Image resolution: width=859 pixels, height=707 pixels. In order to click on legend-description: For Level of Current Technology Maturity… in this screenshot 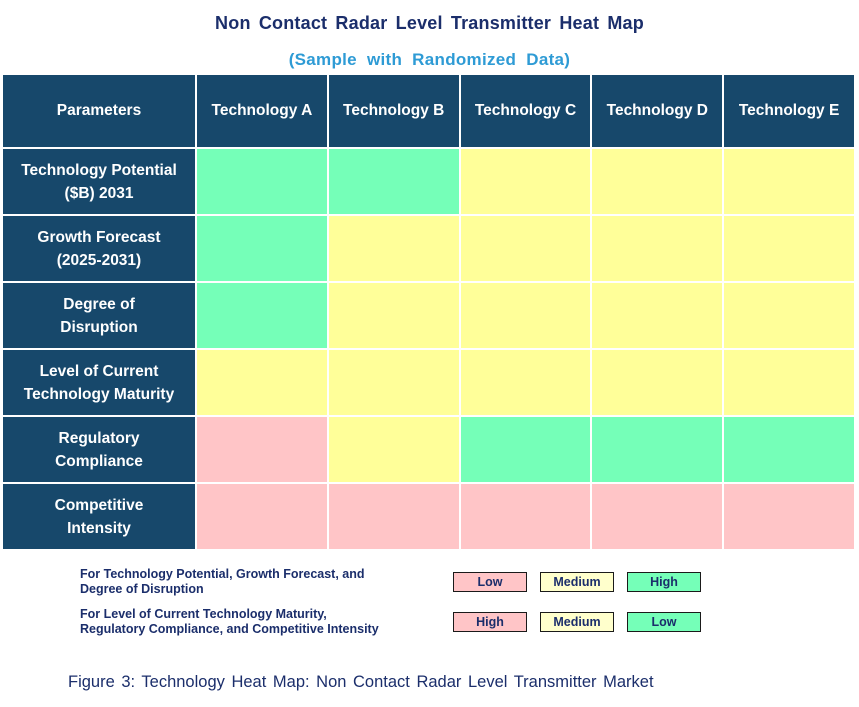, I will do `click(229, 621)`.